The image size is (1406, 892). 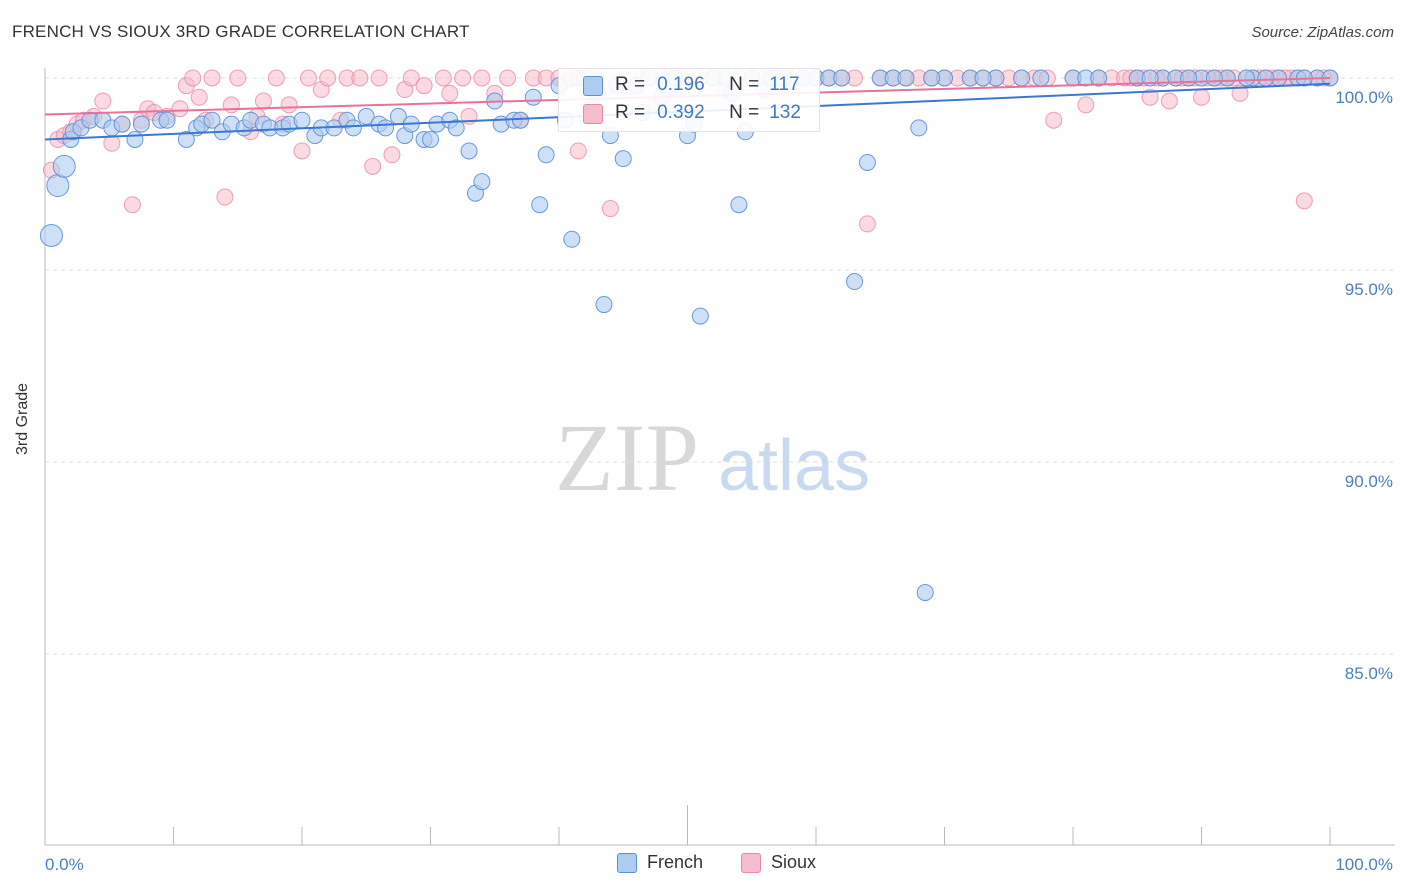 I want to click on y-tick-label: 100.0%, so click(x=1364, y=97).